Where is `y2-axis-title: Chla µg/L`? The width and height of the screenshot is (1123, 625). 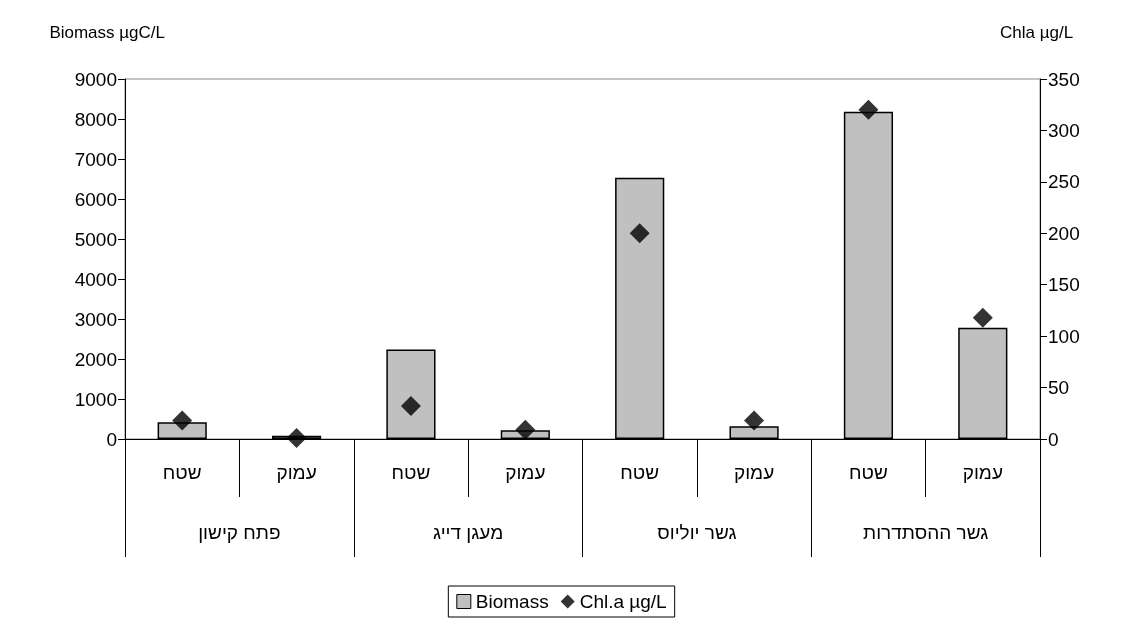 y2-axis-title: Chla µg/L is located at coordinates (1037, 32).